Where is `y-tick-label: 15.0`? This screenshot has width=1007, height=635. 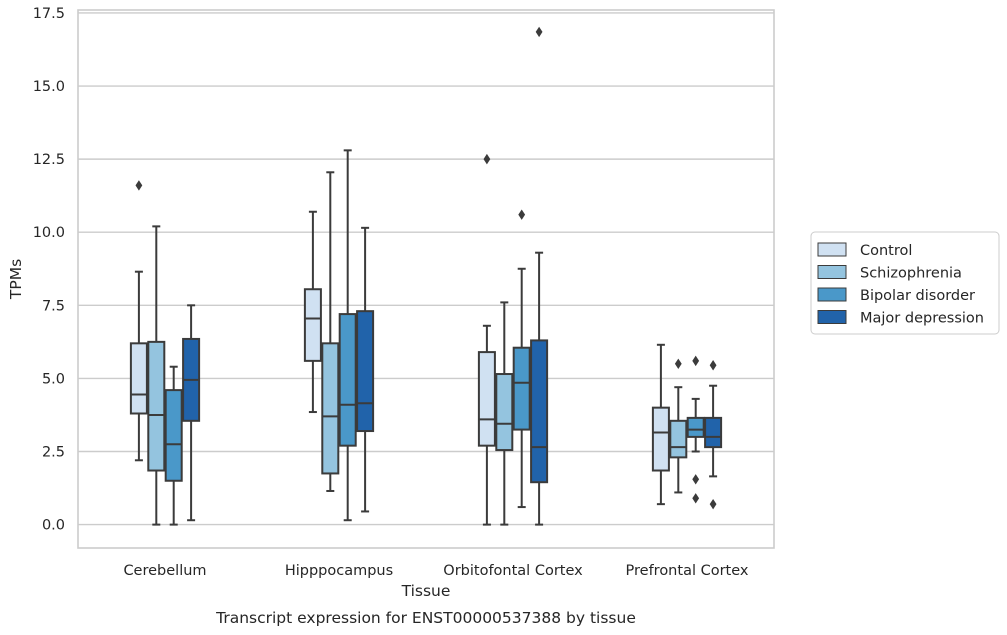
y-tick-label: 15.0 is located at coordinates (49, 87).